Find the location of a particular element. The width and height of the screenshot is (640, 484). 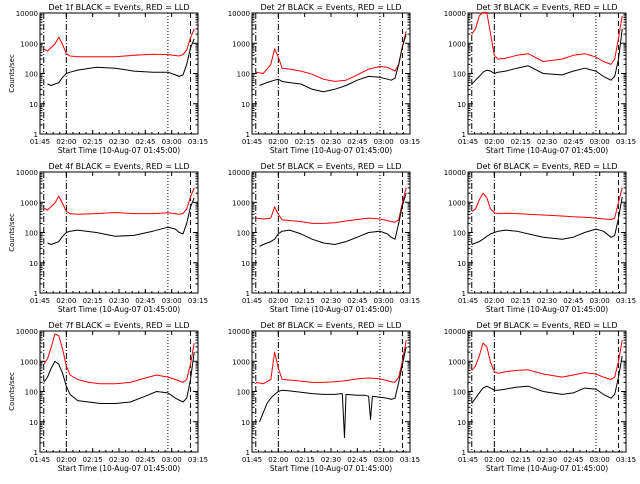

chart-title: Det 9f BLACK = Events, RED = LLD is located at coordinates (546, 325).